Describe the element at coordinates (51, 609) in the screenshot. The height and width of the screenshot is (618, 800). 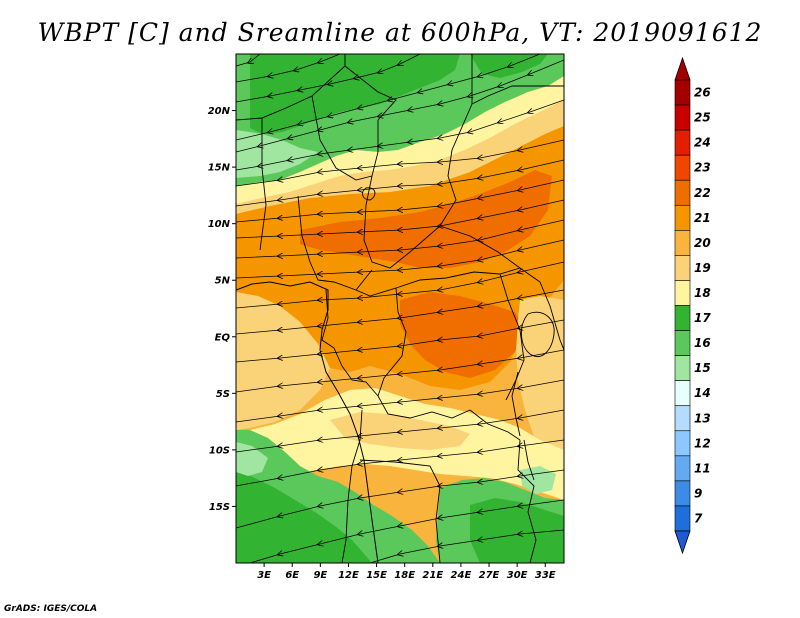
I see `grads-credit: GrADS: IGES/COLA` at that location.